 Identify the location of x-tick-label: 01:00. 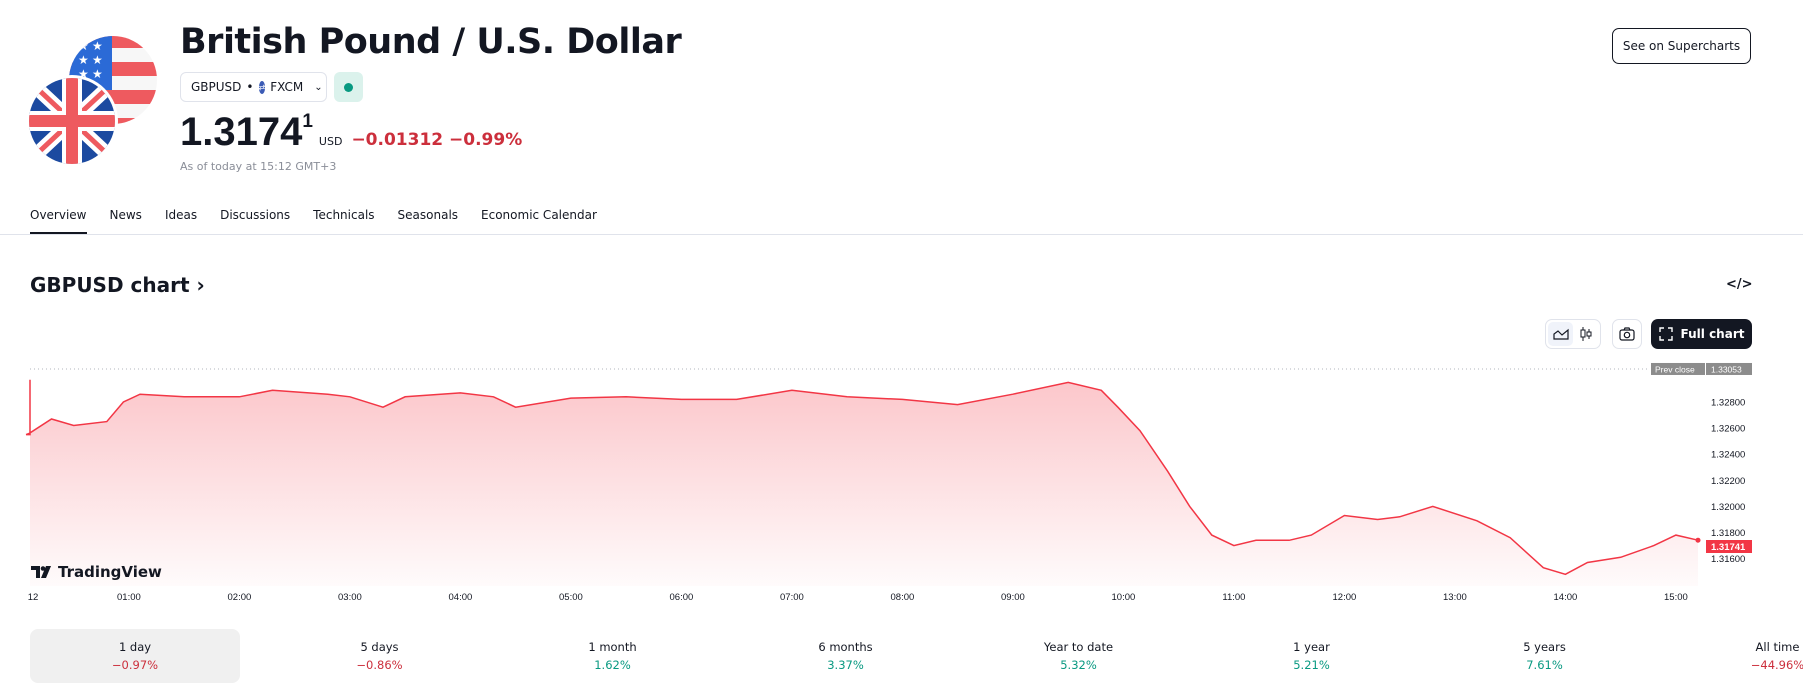
(129, 597).